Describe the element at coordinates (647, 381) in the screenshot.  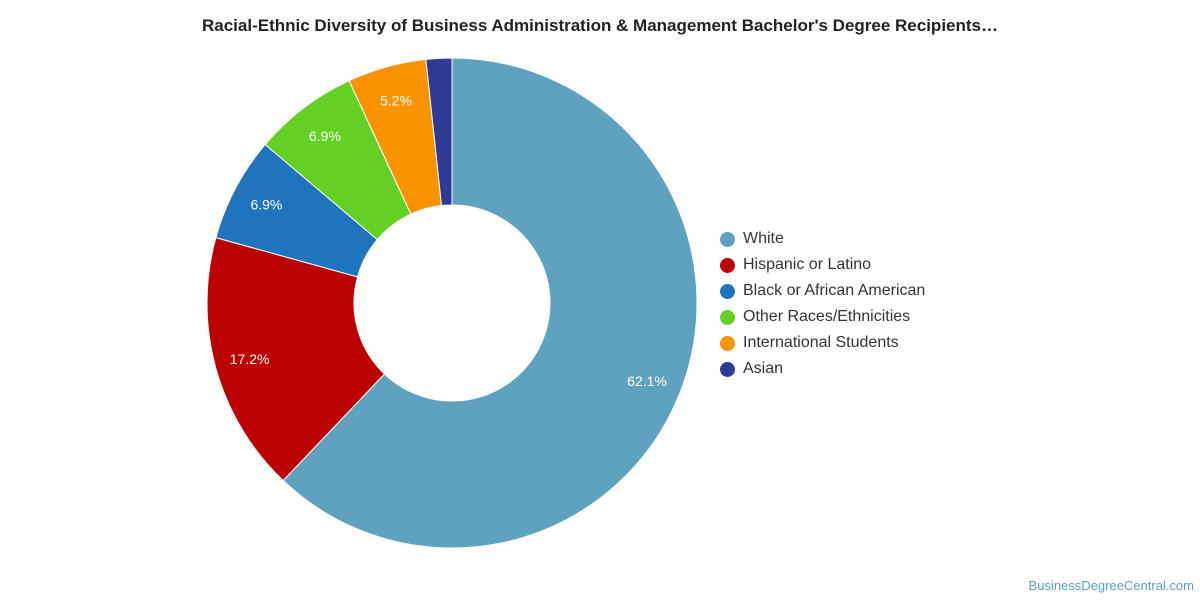
I see `slice-label: 62.1%` at that location.